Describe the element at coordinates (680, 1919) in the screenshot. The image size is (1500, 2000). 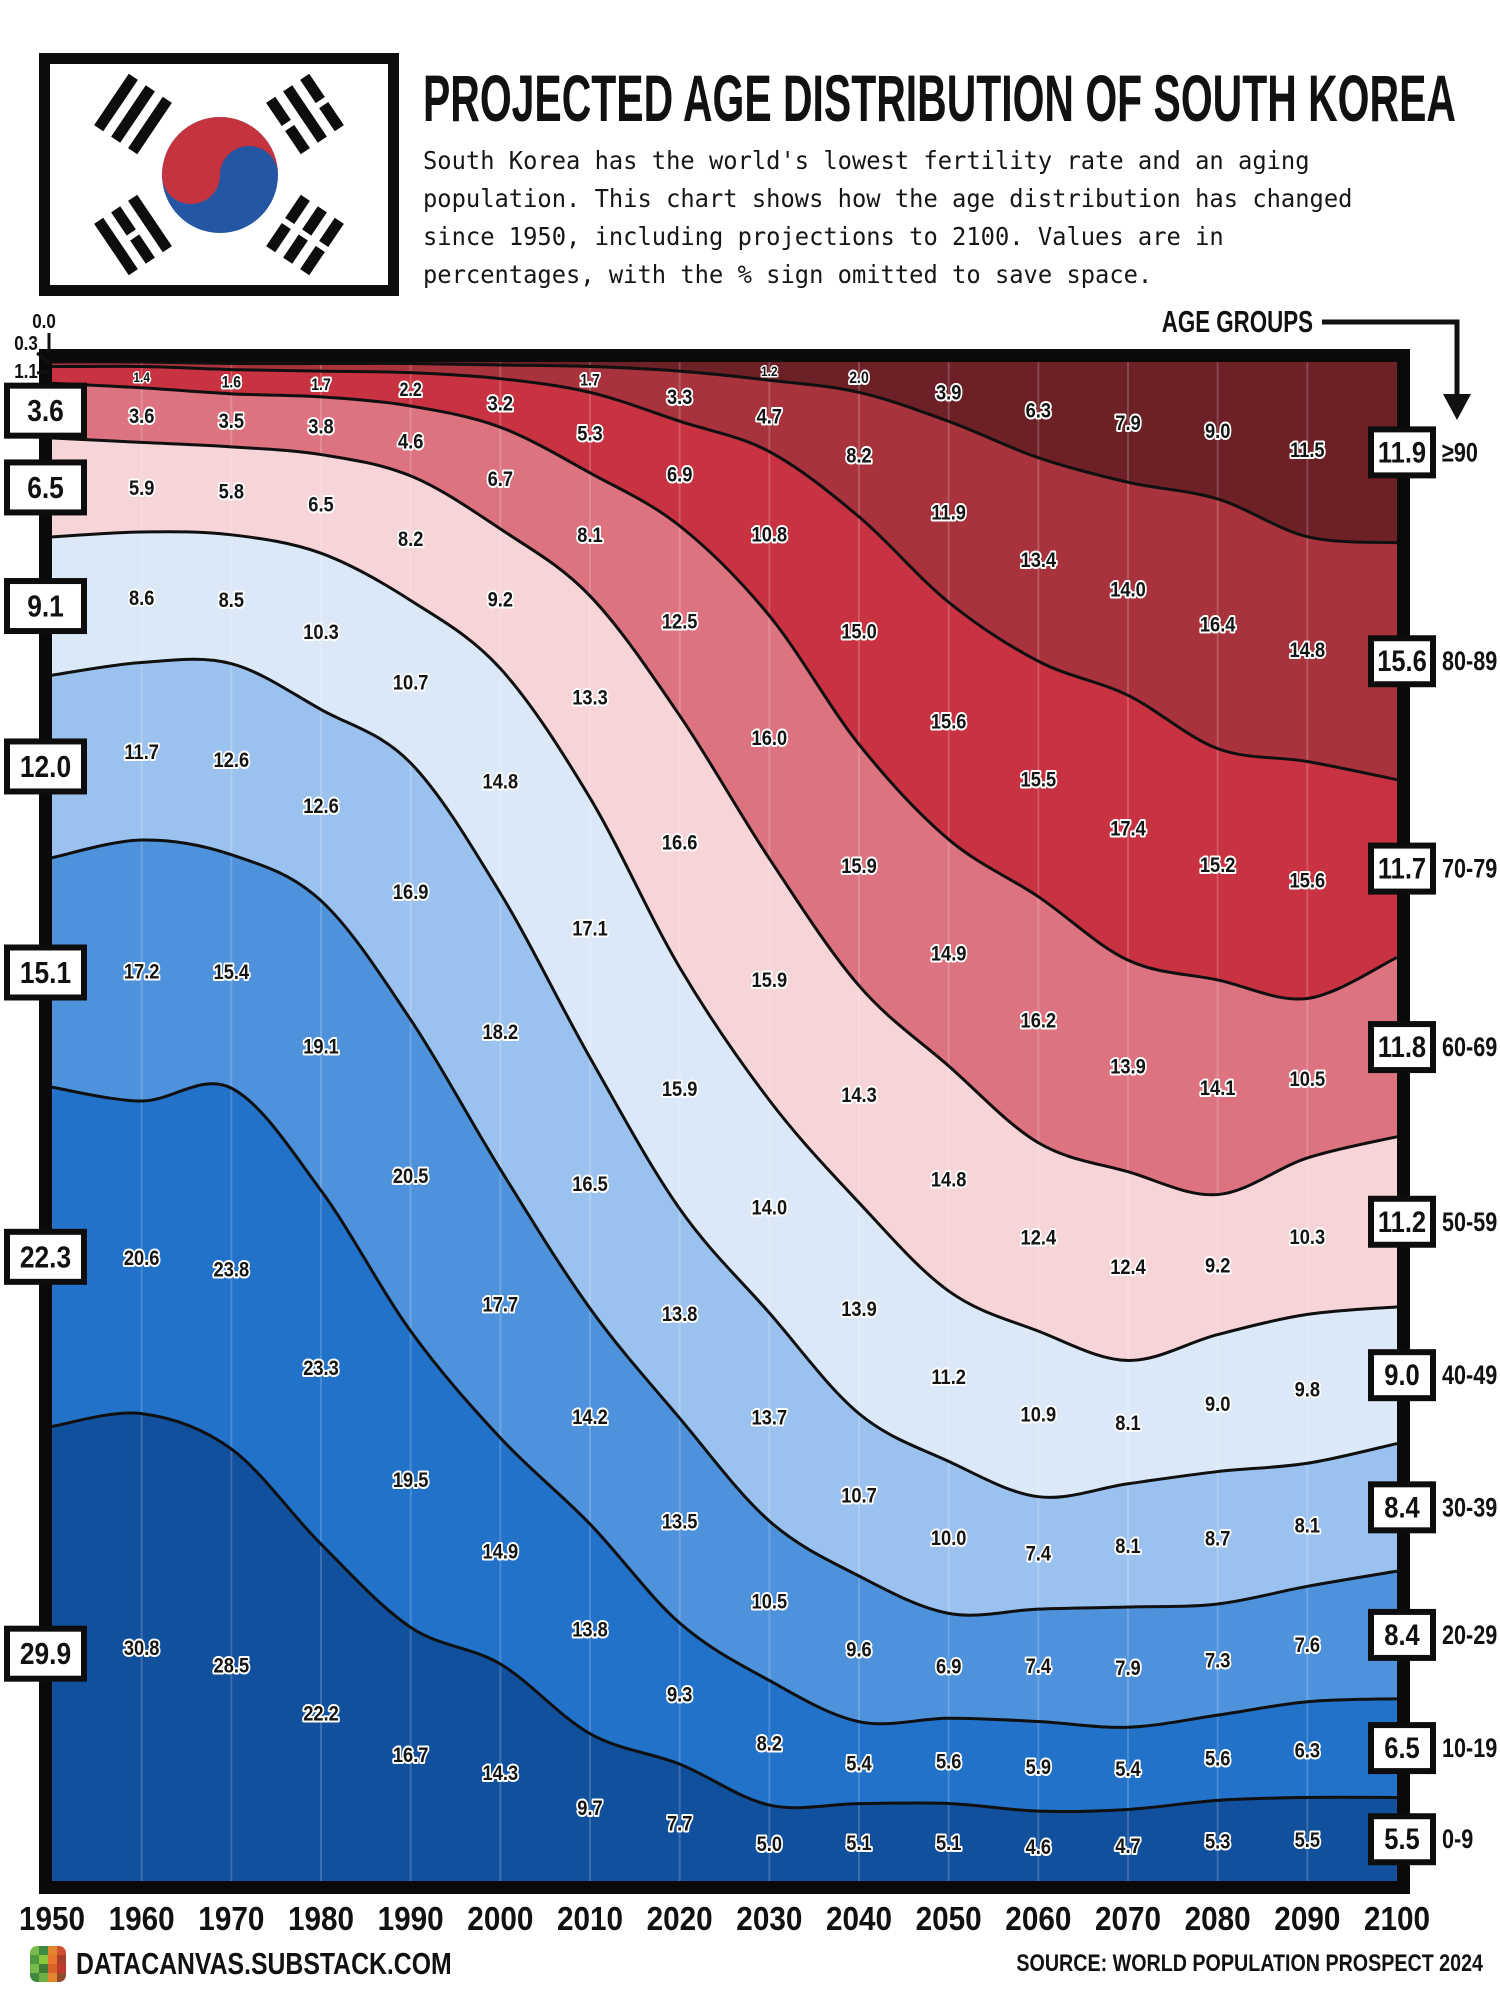
I see `x-axis-tick: 2020` at that location.